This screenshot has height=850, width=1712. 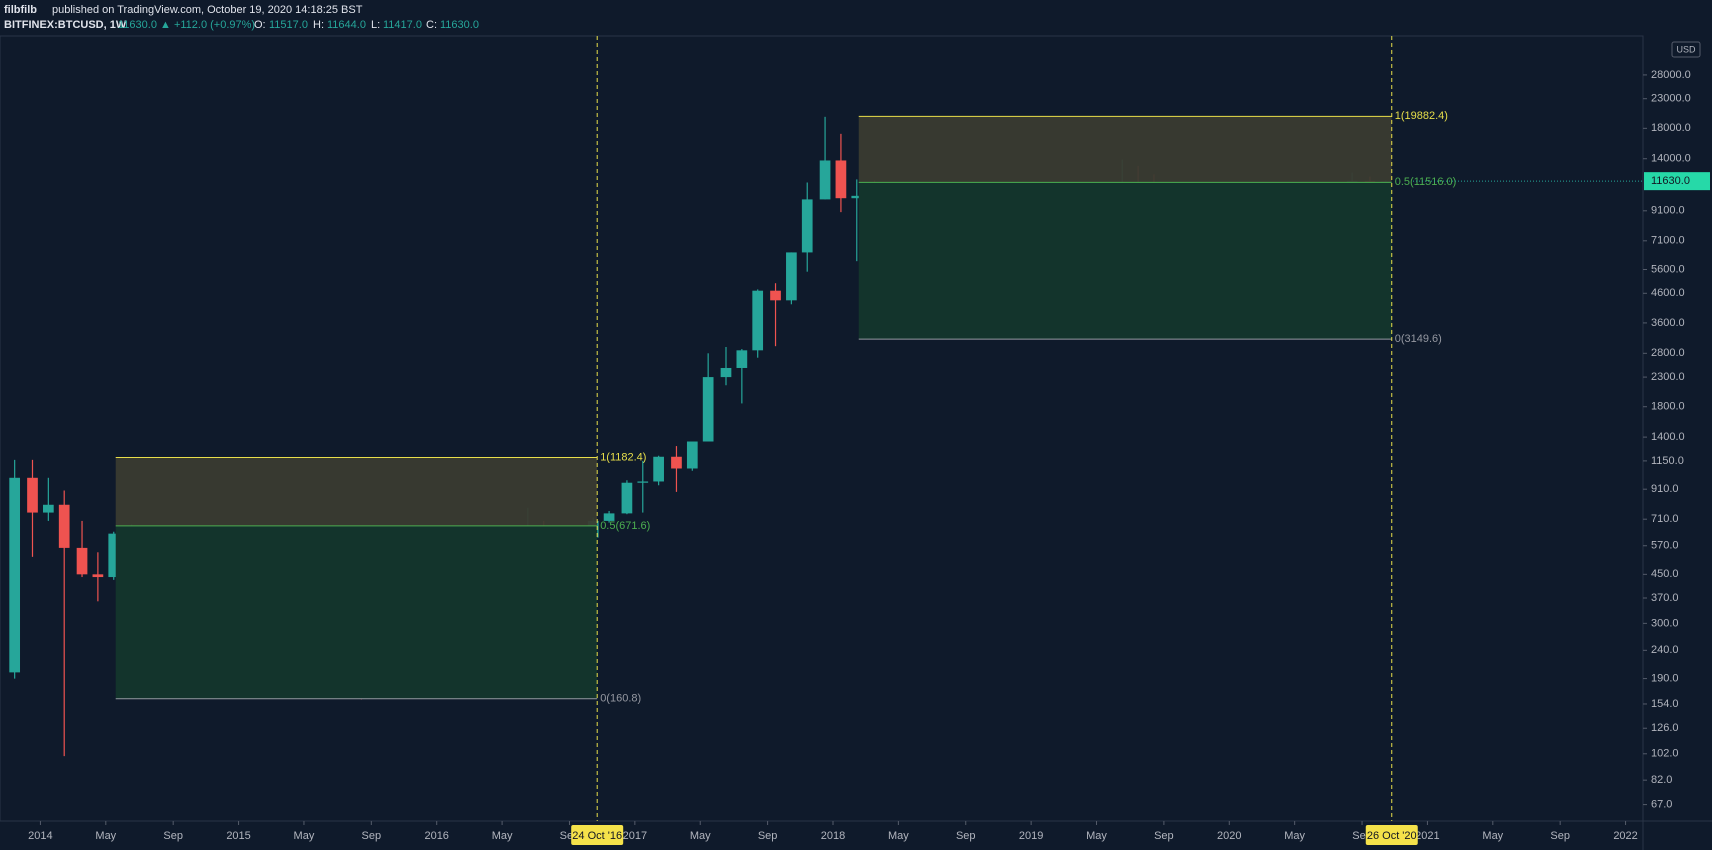 I want to click on y-tick-label: 28000.0, so click(x=1671, y=75).